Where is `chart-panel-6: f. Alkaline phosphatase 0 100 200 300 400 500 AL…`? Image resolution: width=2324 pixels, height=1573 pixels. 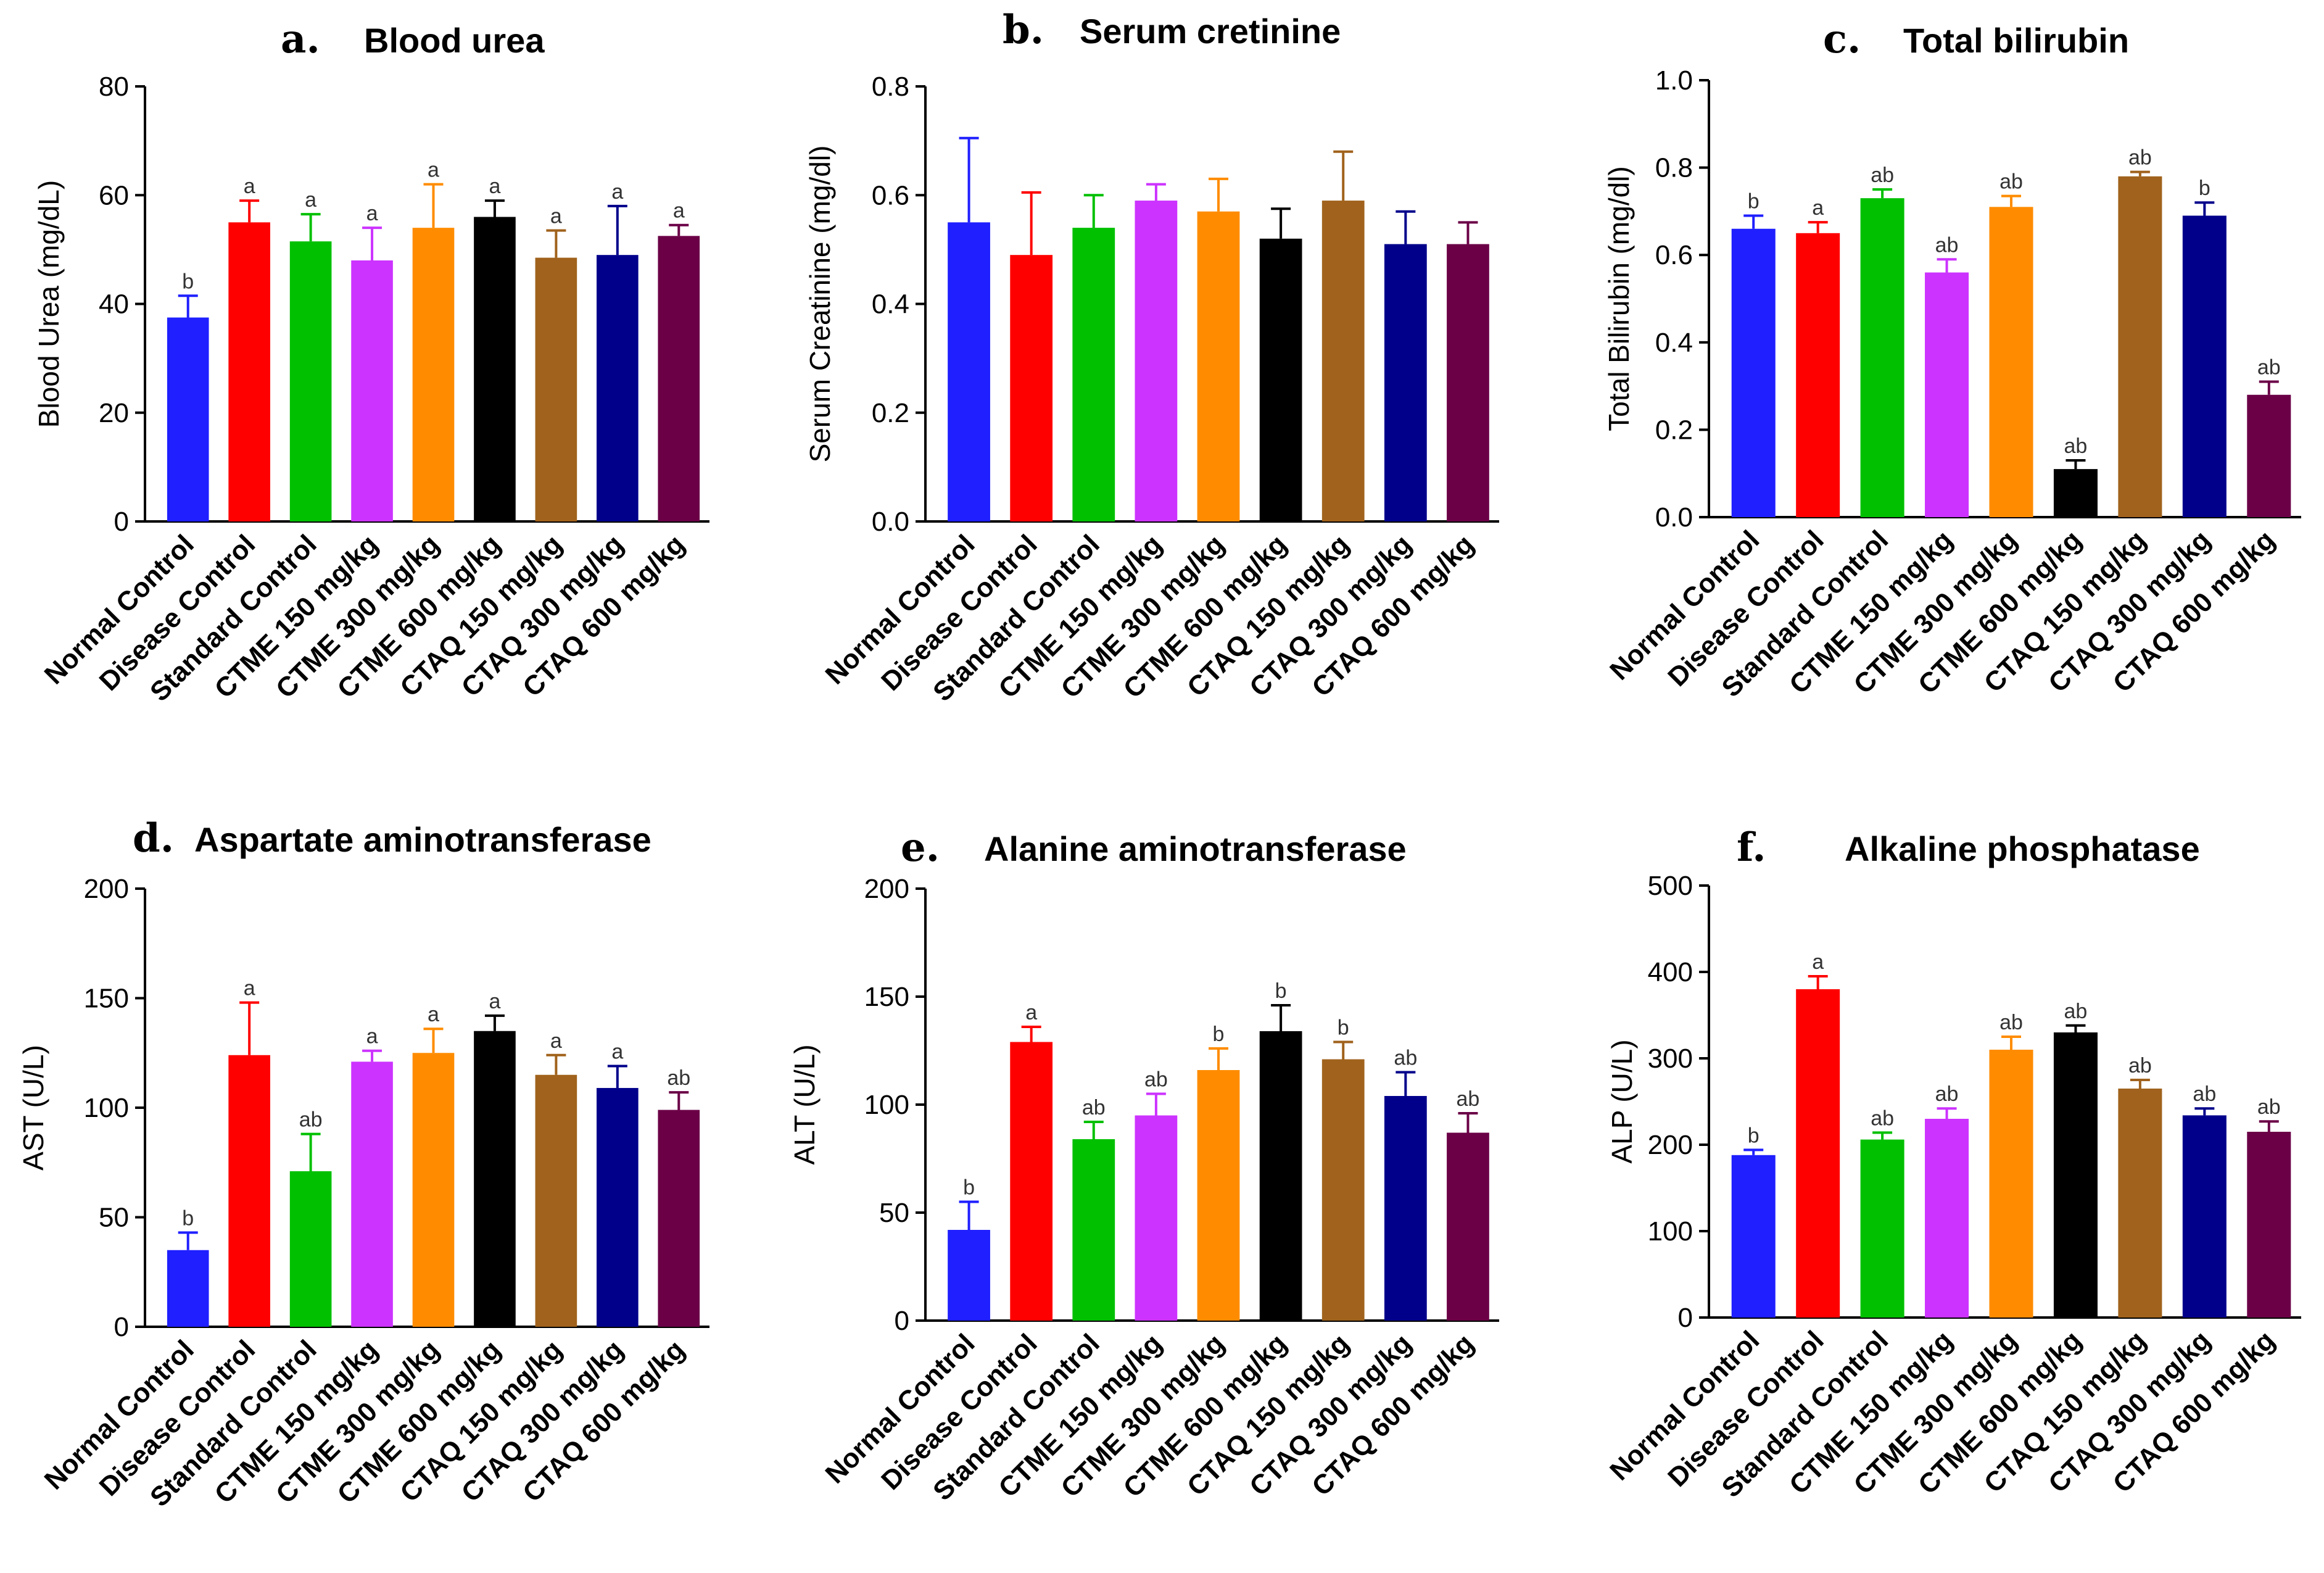 chart-panel-6: f. Alkaline phosphatase 0 100 200 300 400 500 AL… is located at coordinates (1953, 1163).